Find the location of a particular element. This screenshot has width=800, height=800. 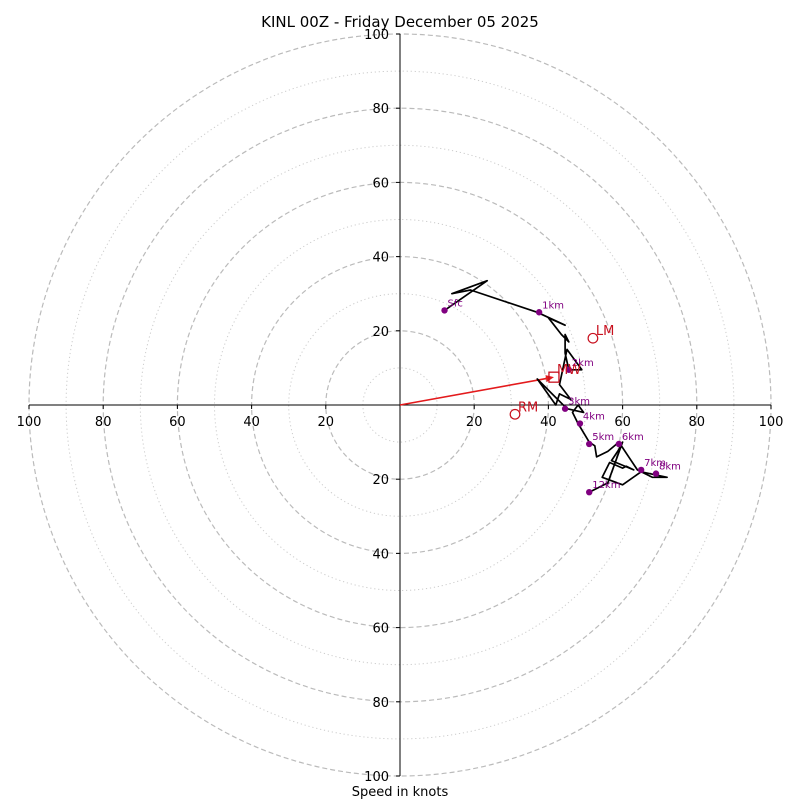

height-label-5km: 5km is located at coordinates (603, 437).